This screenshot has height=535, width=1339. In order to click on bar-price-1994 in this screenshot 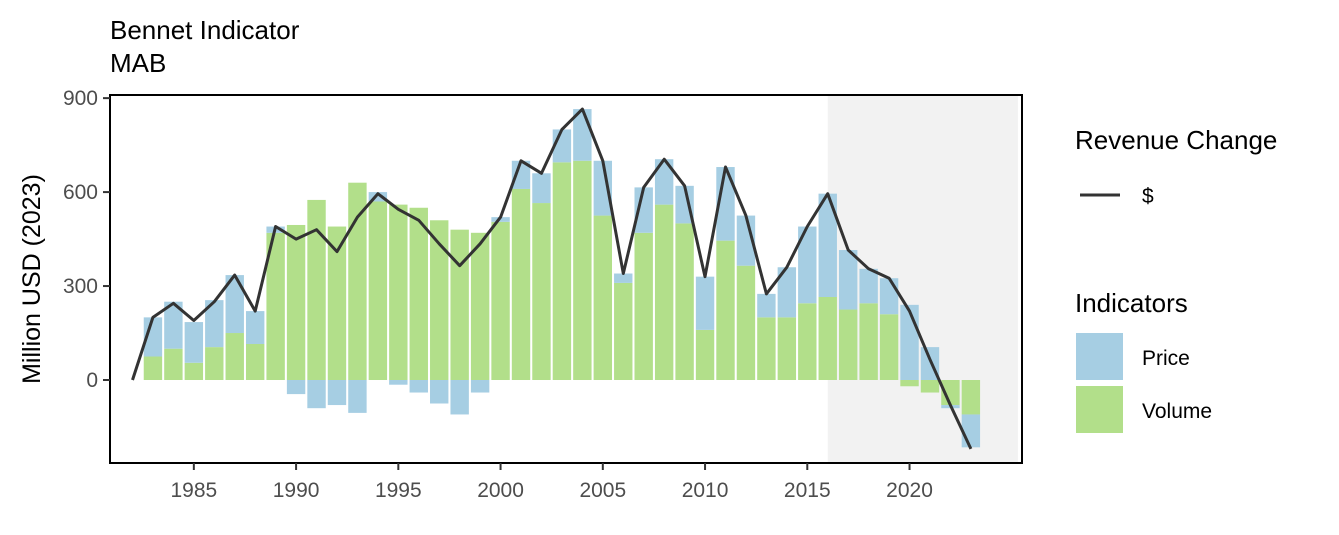, I will do `click(378, 197)`.